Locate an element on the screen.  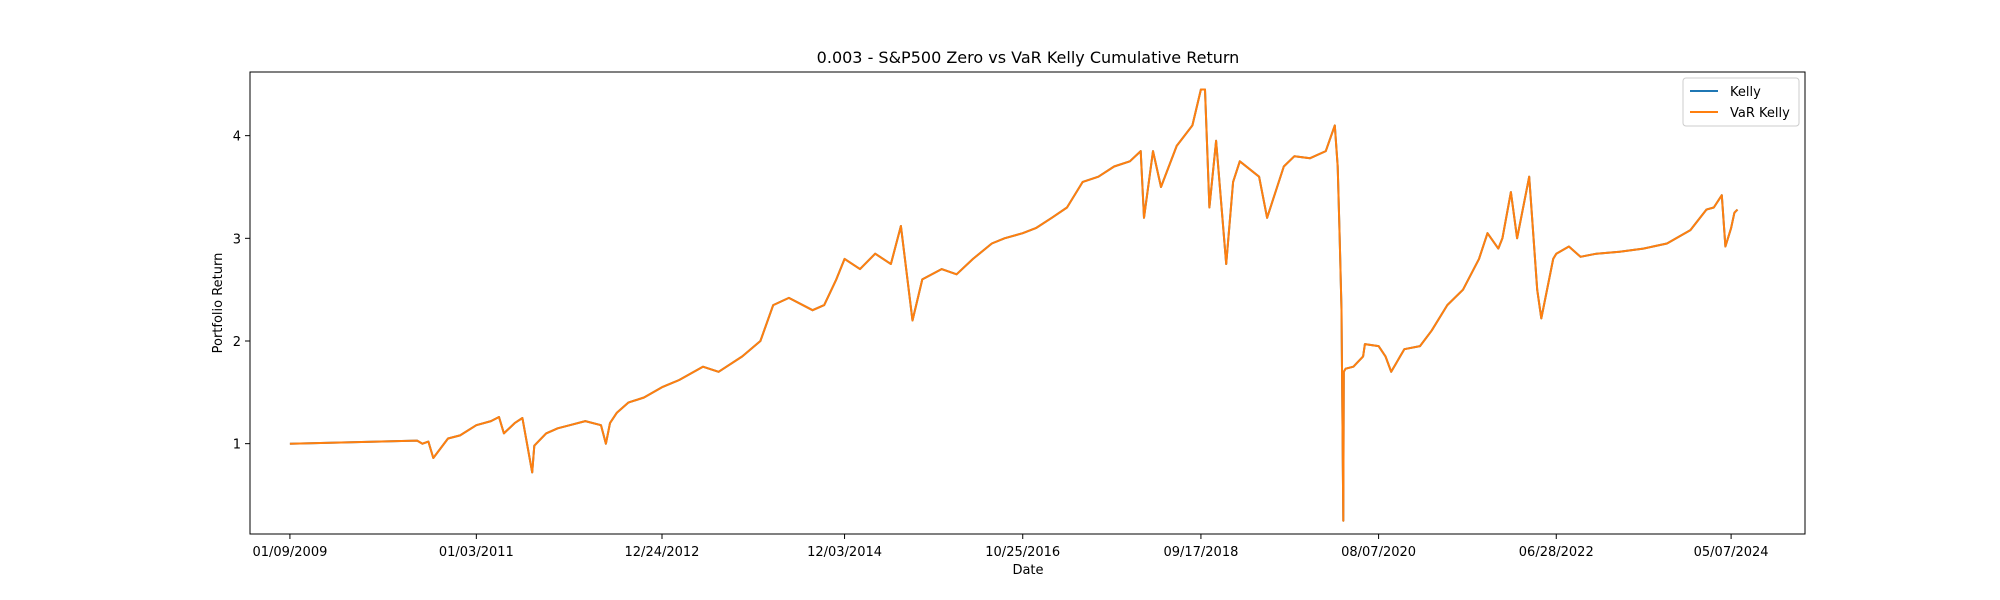
y-tick-label: 2 is located at coordinates (237, 342).